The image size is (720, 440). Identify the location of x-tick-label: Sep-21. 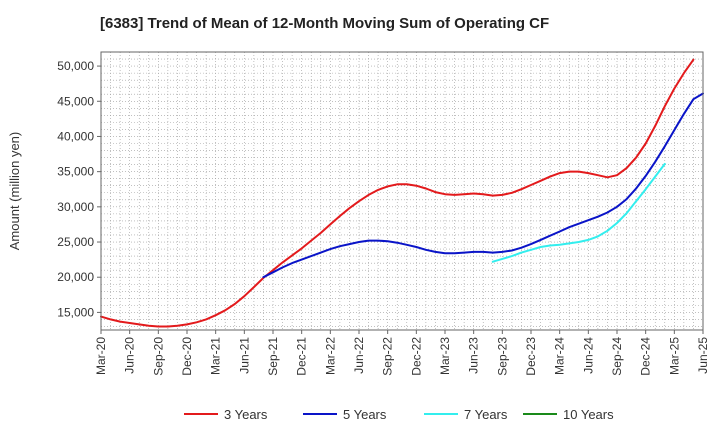
(273, 356).